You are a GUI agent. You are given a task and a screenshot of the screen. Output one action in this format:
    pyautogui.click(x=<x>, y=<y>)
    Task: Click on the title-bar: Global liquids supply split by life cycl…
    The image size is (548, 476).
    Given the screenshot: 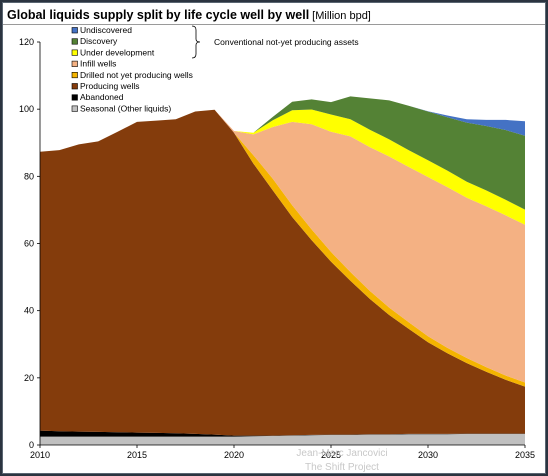 What is the action you would take?
    pyautogui.click(x=274, y=14)
    